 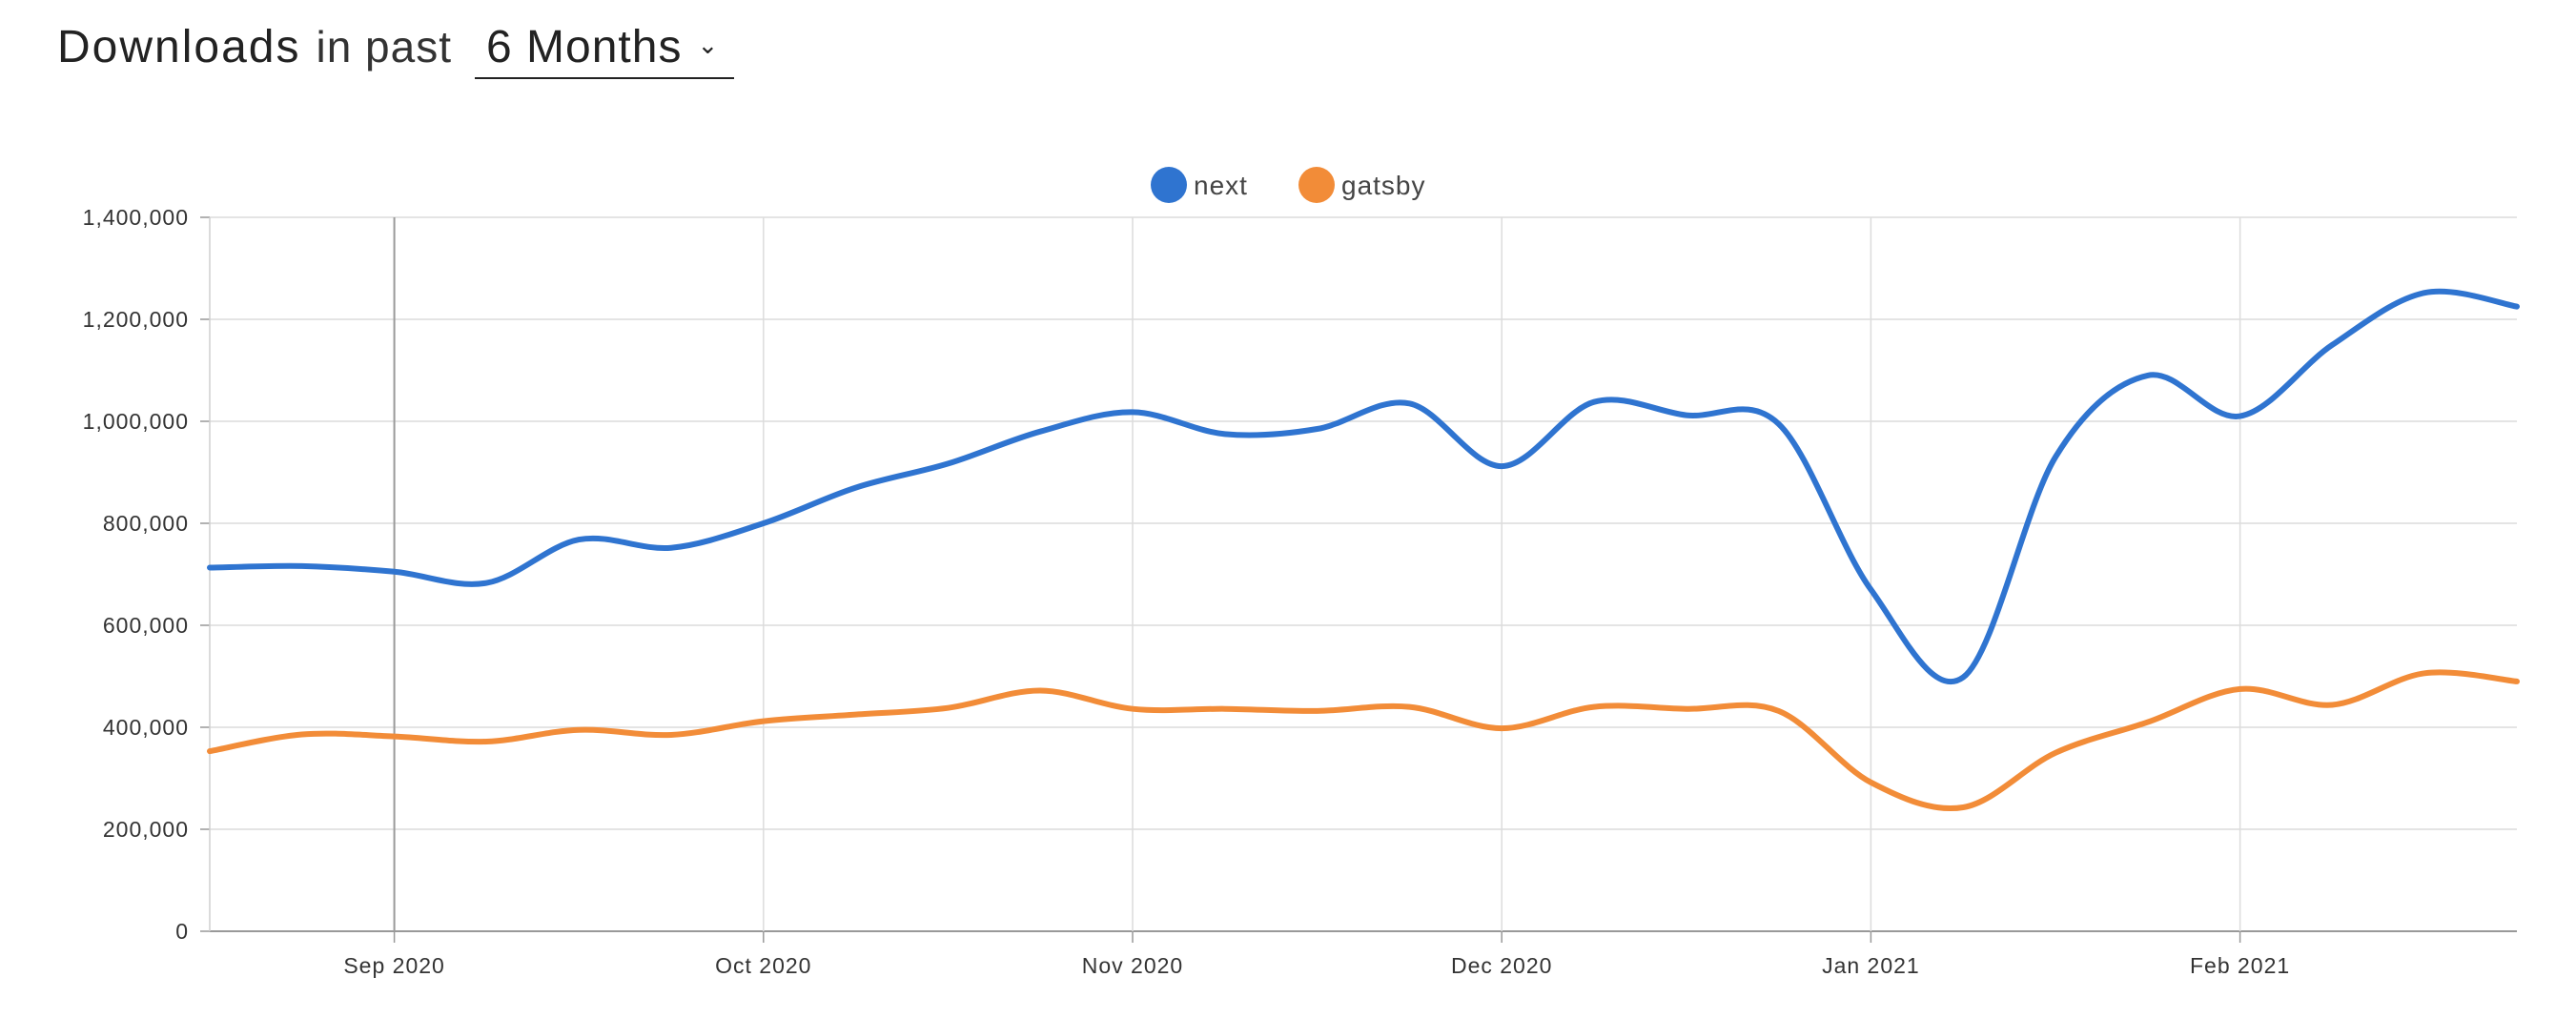 What do you see at coordinates (1221, 185) in the screenshot?
I see `legend-label-next: next` at bounding box center [1221, 185].